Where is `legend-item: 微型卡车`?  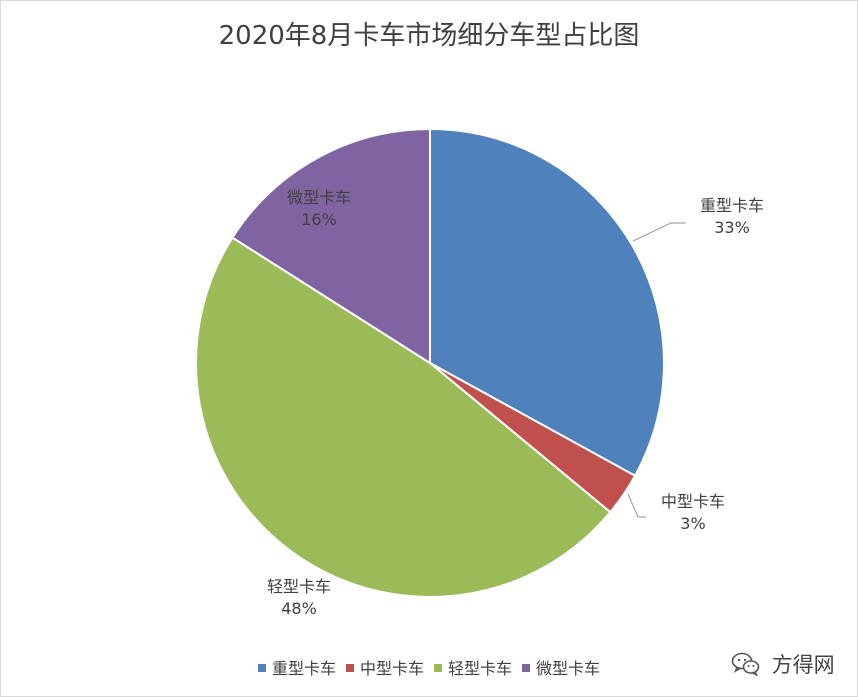 legend-item: 微型卡车 is located at coordinates (561, 667).